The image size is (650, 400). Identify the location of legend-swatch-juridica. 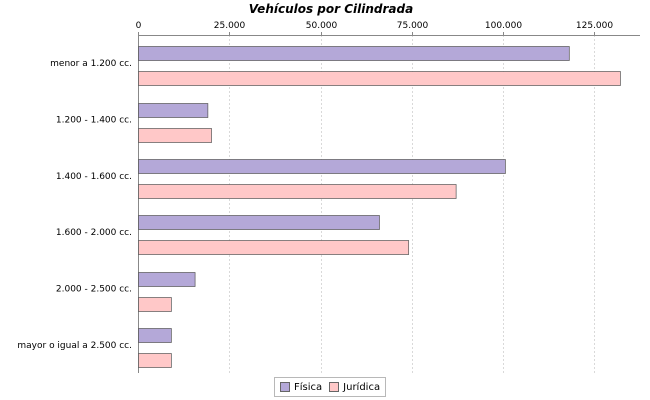
(334, 387).